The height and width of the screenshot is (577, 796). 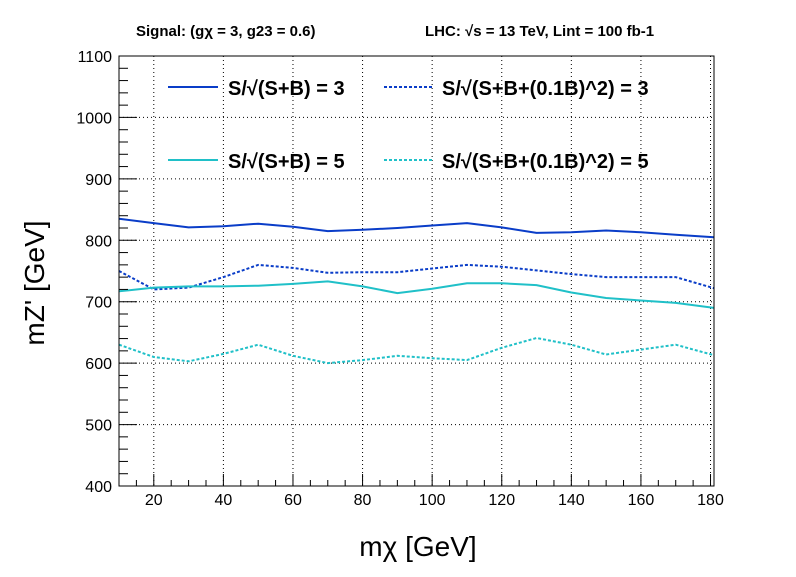 What do you see at coordinates (98, 180) in the screenshot?
I see `y-tick-label: 900` at bounding box center [98, 180].